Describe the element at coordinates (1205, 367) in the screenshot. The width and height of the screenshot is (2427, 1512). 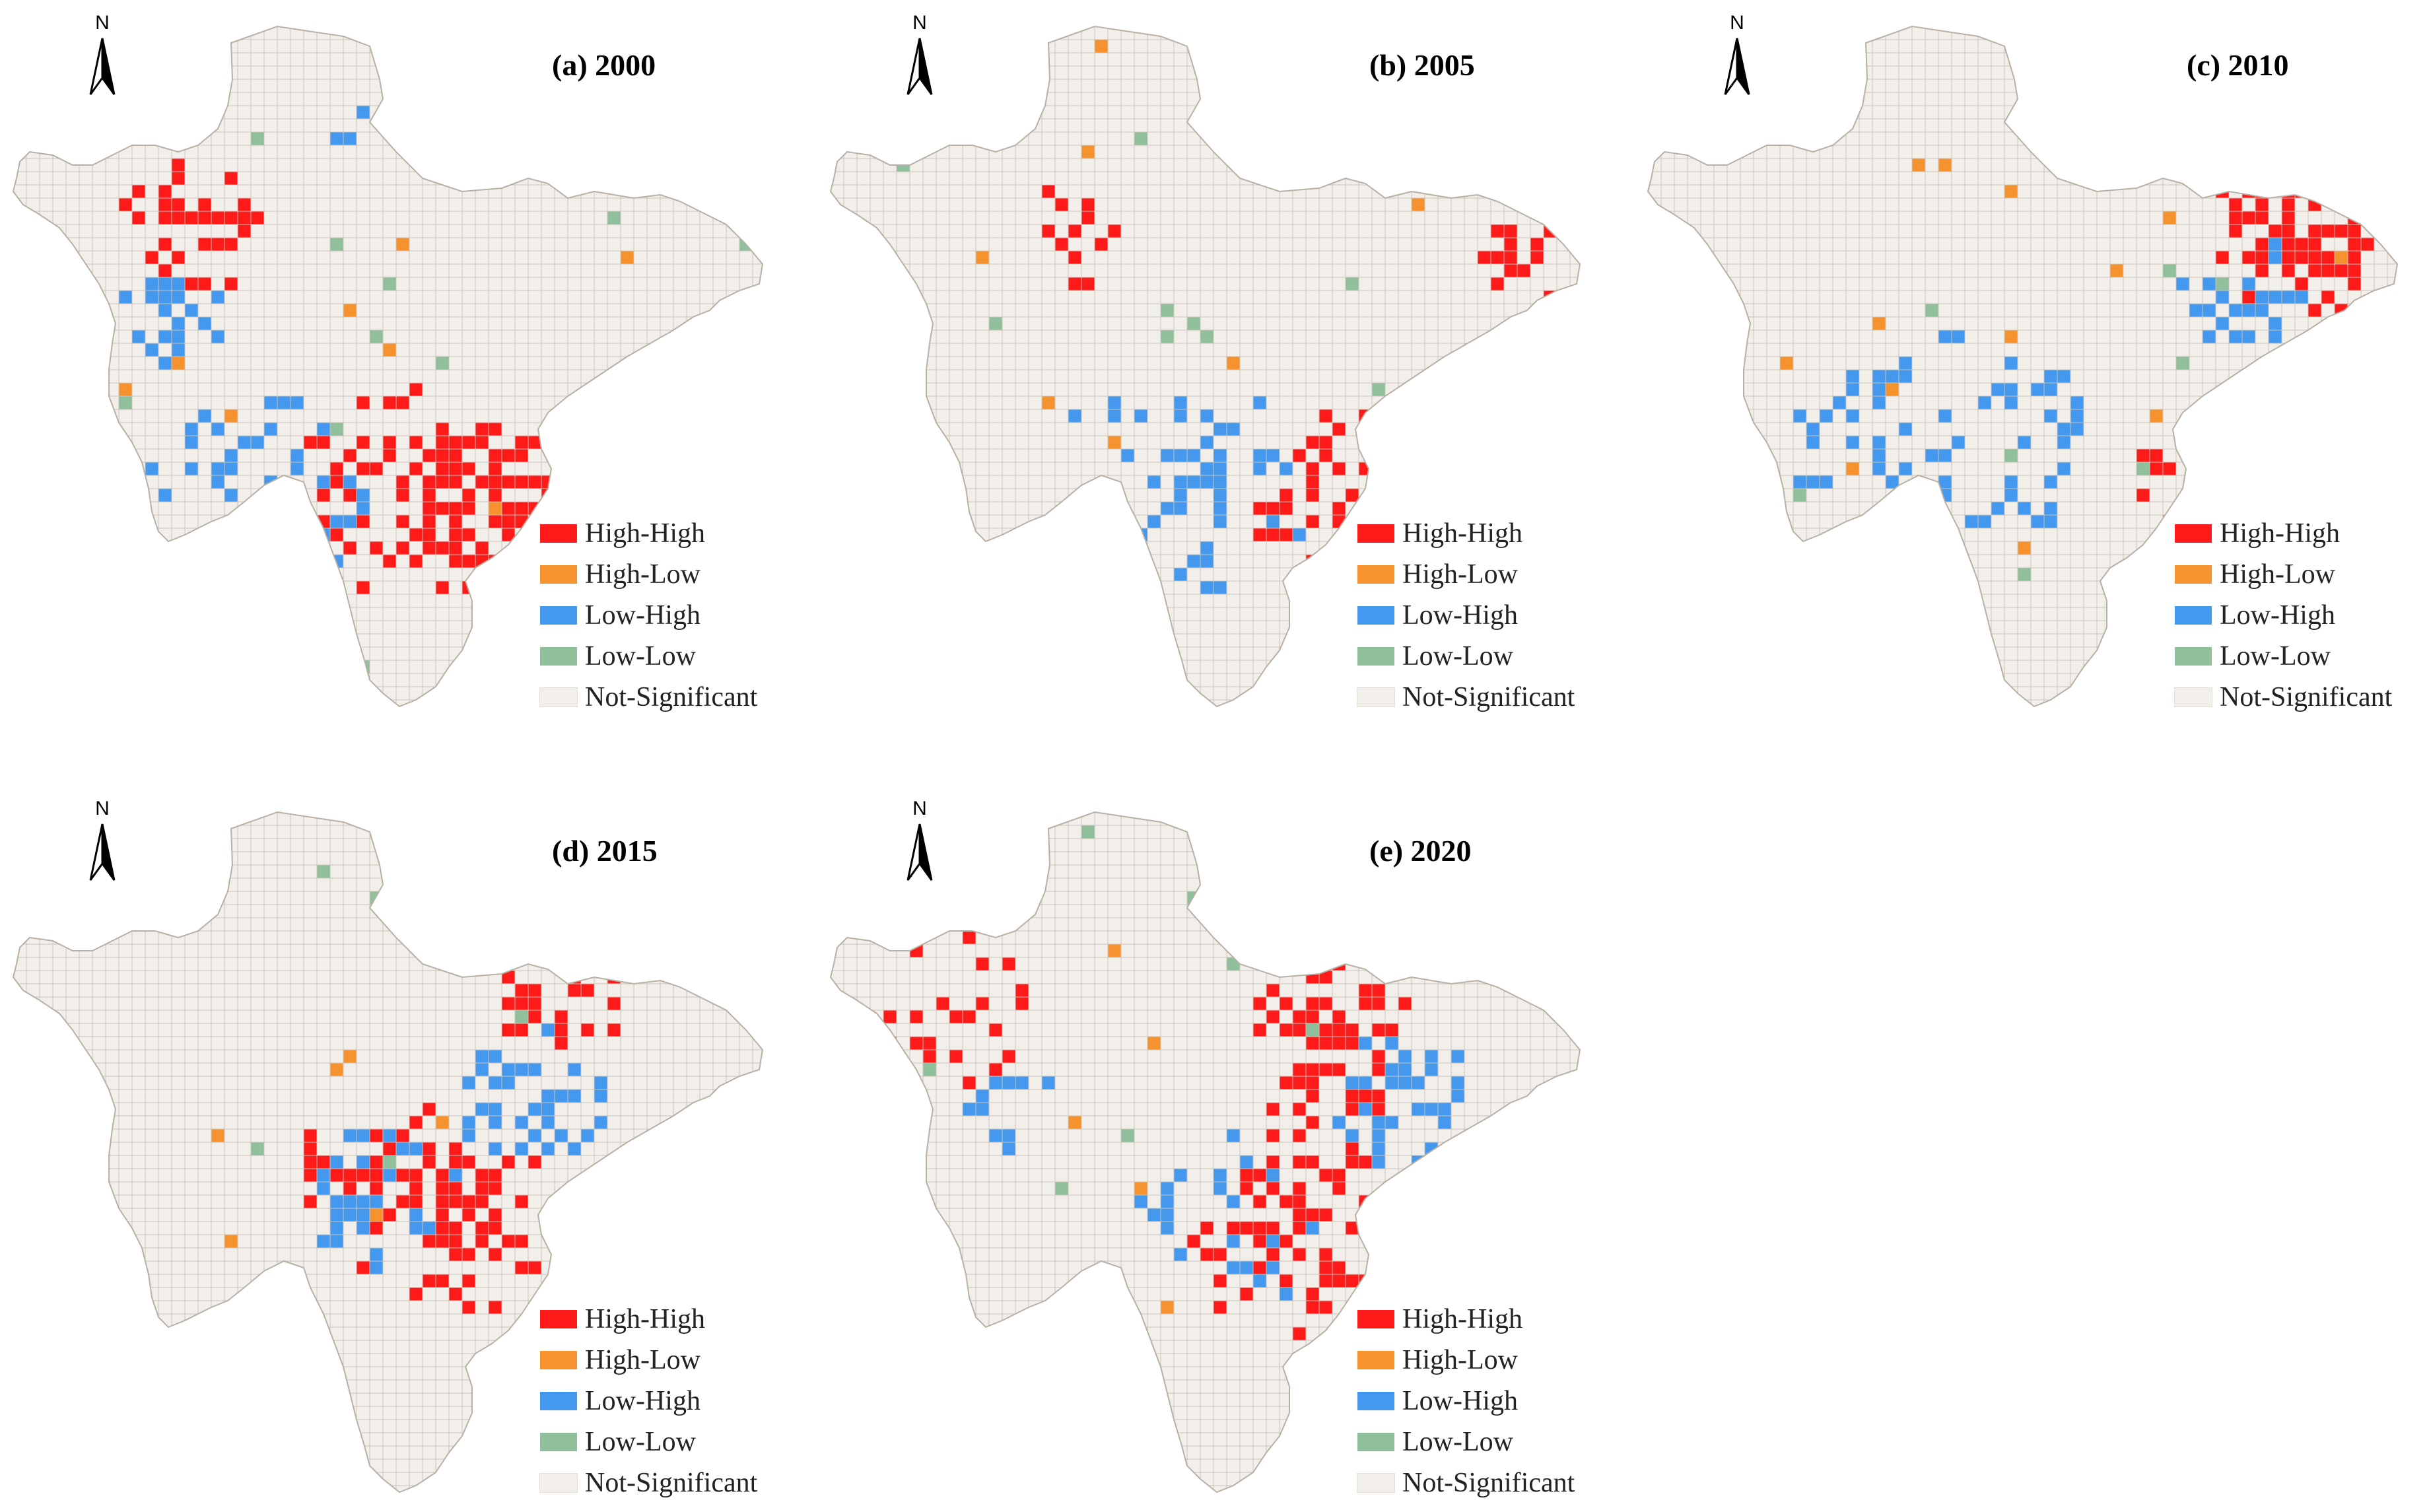
I see `map-outline` at that location.